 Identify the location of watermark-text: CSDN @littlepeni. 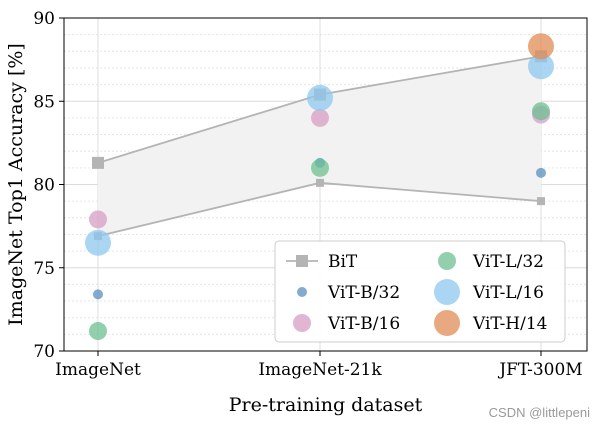
(539, 412).